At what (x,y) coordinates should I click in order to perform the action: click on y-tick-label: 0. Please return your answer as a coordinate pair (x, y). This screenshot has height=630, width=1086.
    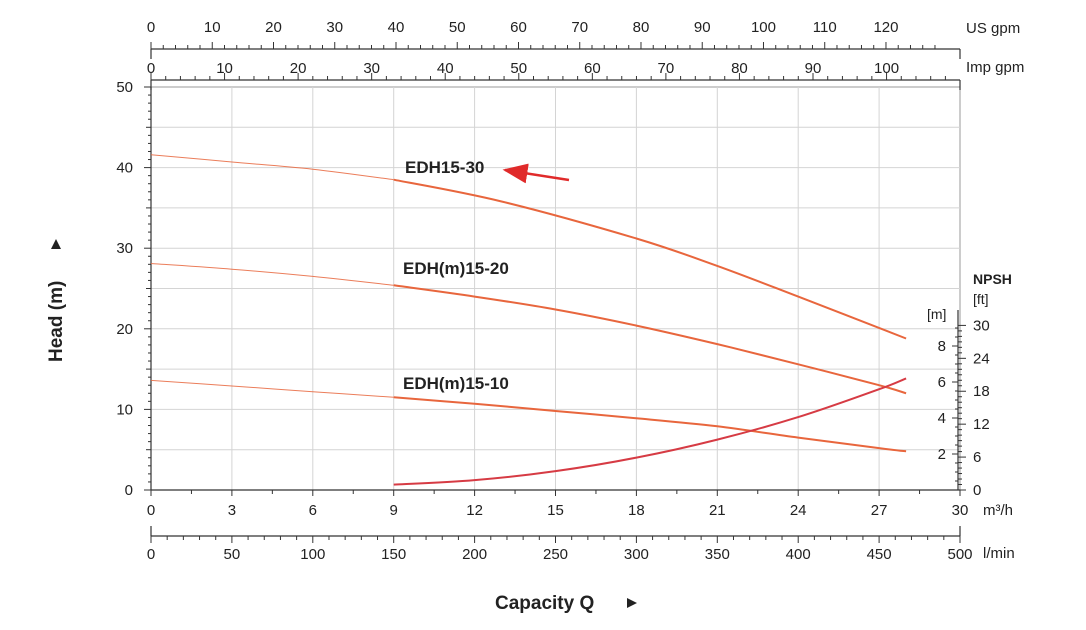
    Looking at the image, I should click on (129, 490).